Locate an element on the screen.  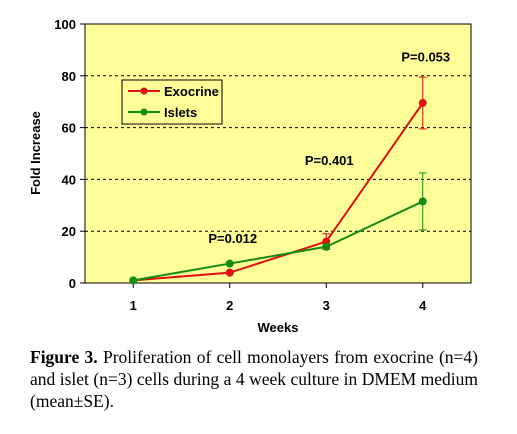
x-tick-label-2: 2 is located at coordinates (229, 305).